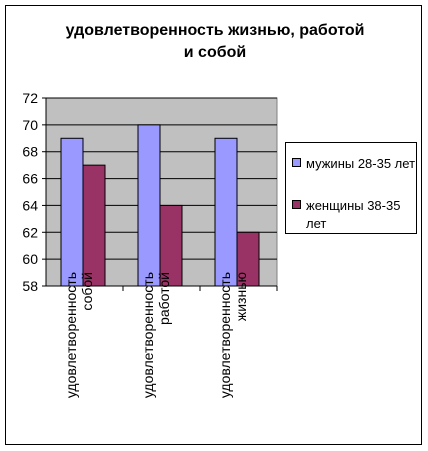  Describe the element at coordinates (30, 259) in the screenshot. I see `y-tick-label: 60` at that location.